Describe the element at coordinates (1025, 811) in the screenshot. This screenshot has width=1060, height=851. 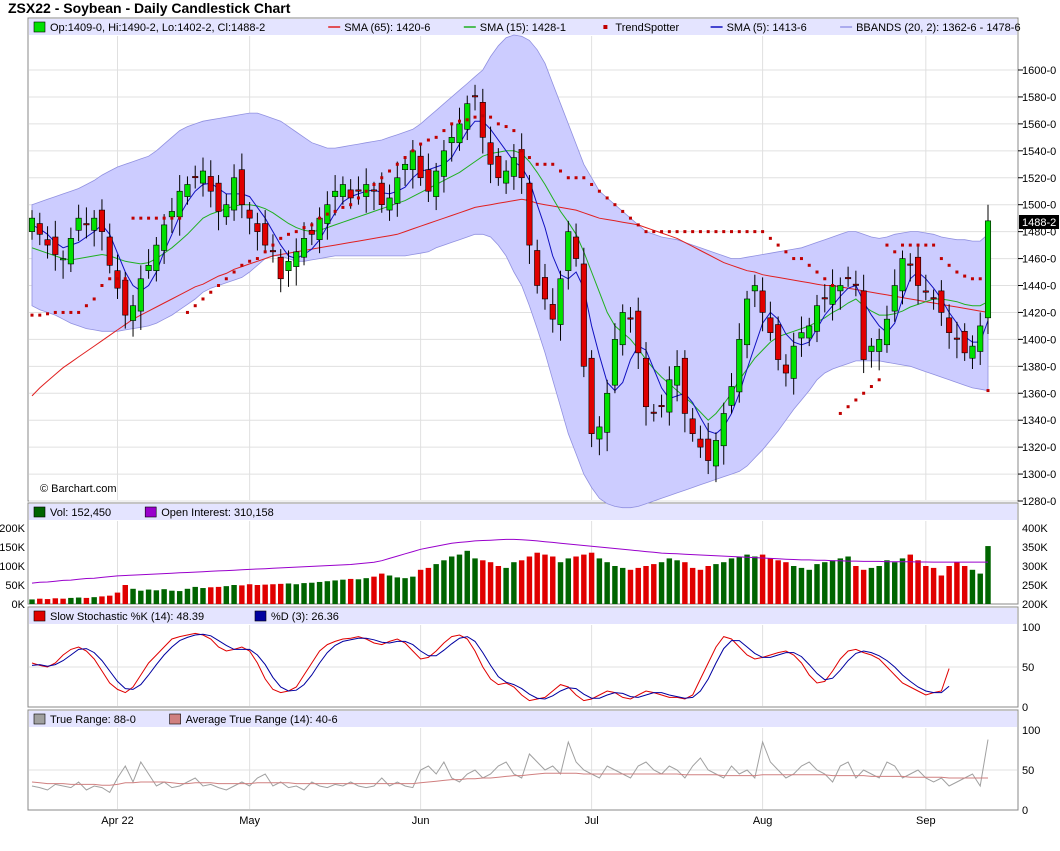
I see `tr-tick-label: 0` at that location.